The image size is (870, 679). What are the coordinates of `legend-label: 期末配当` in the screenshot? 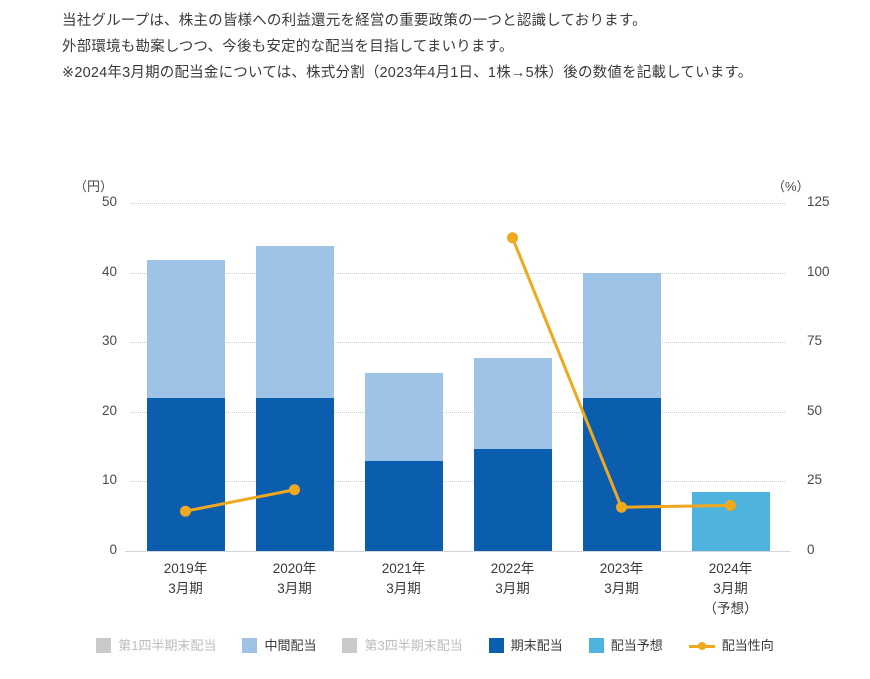 It's located at (536, 645).